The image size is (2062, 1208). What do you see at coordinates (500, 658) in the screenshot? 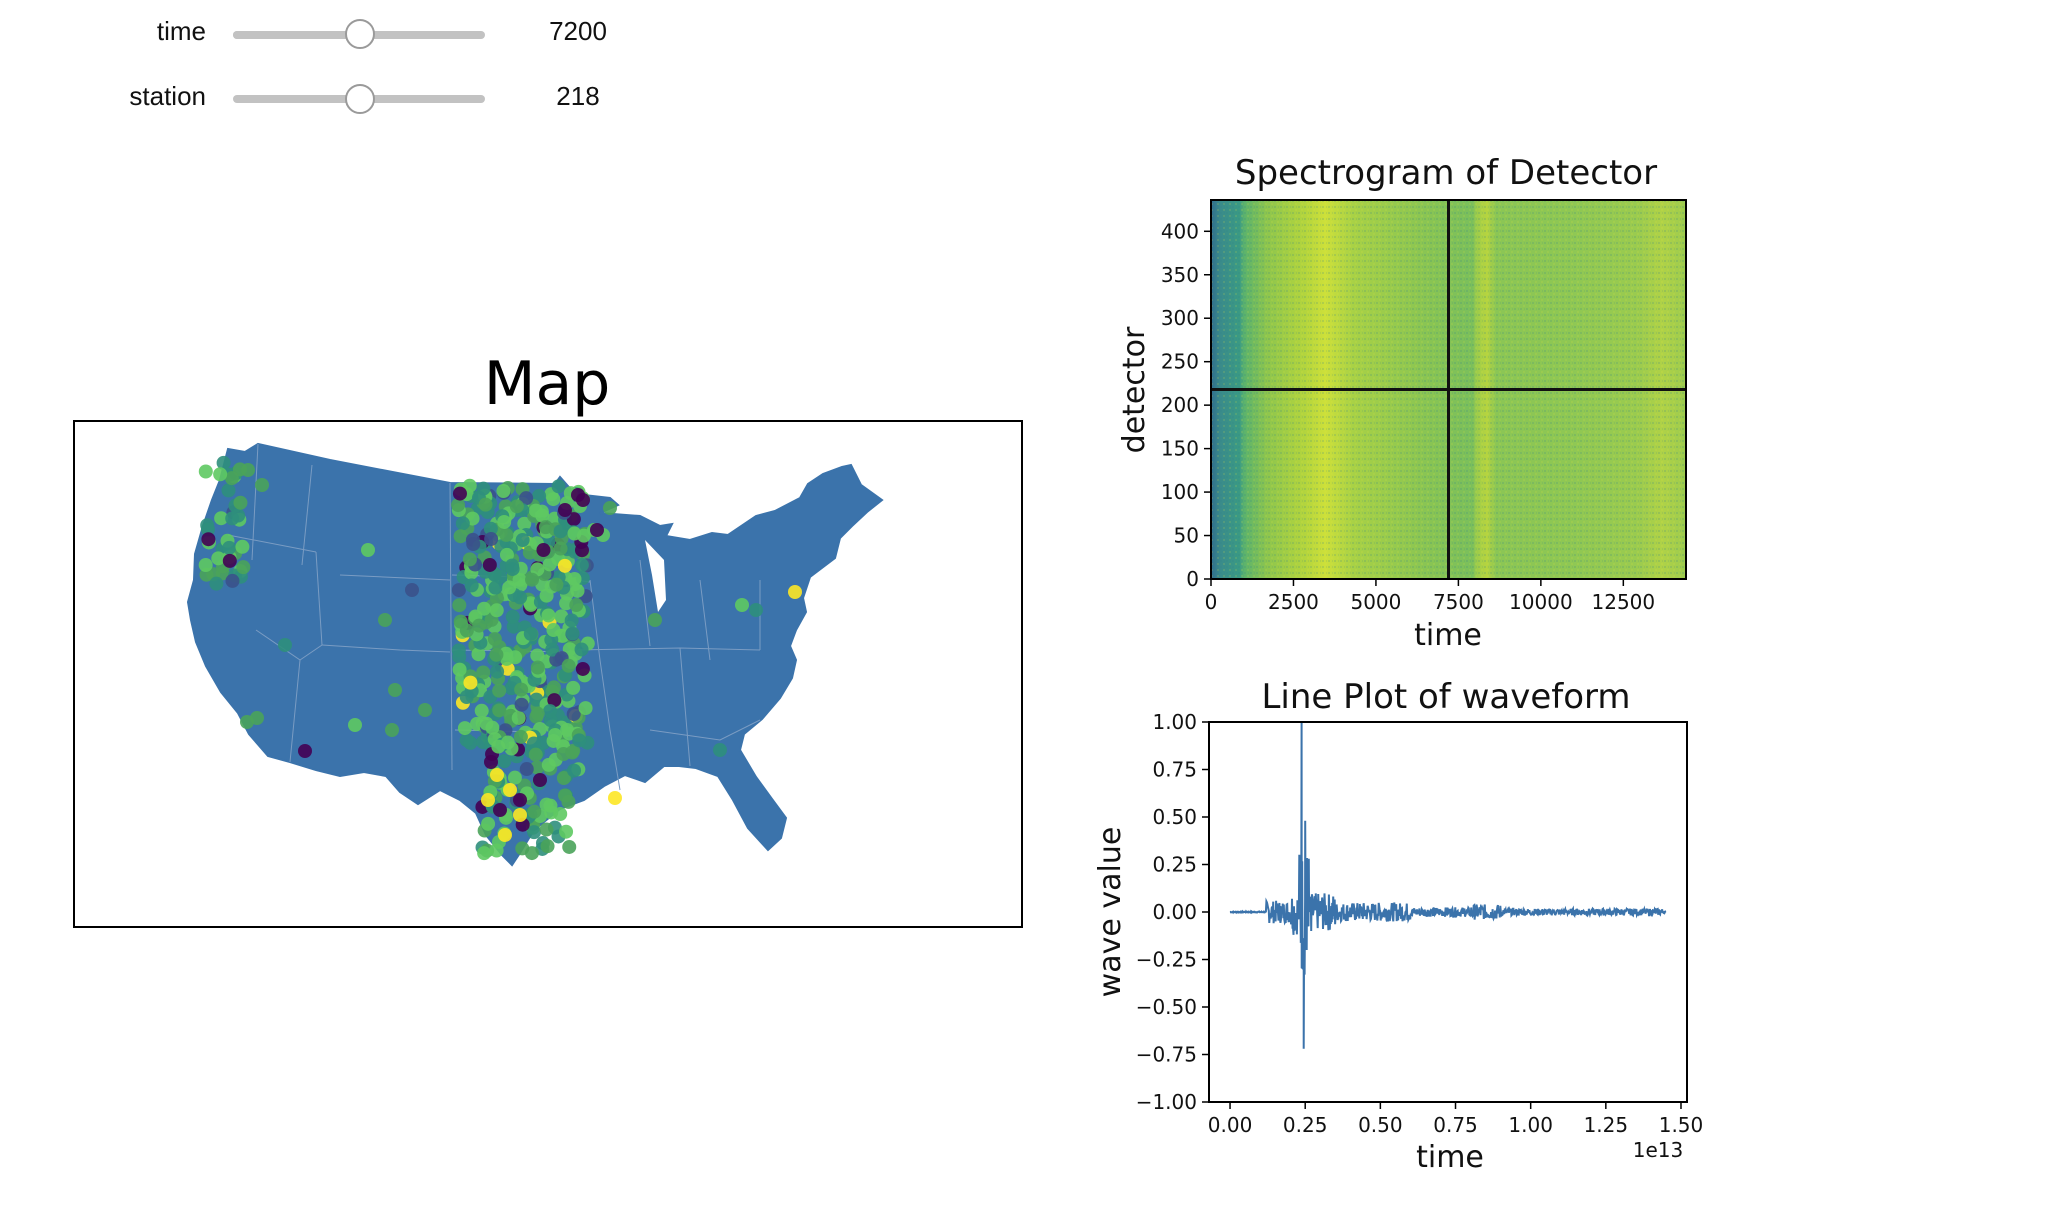
I see `station-markers` at bounding box center [500, 658].